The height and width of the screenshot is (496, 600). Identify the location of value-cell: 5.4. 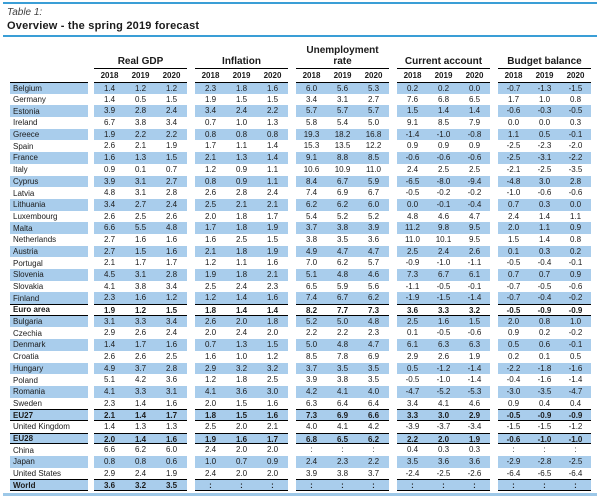
(342, 123).